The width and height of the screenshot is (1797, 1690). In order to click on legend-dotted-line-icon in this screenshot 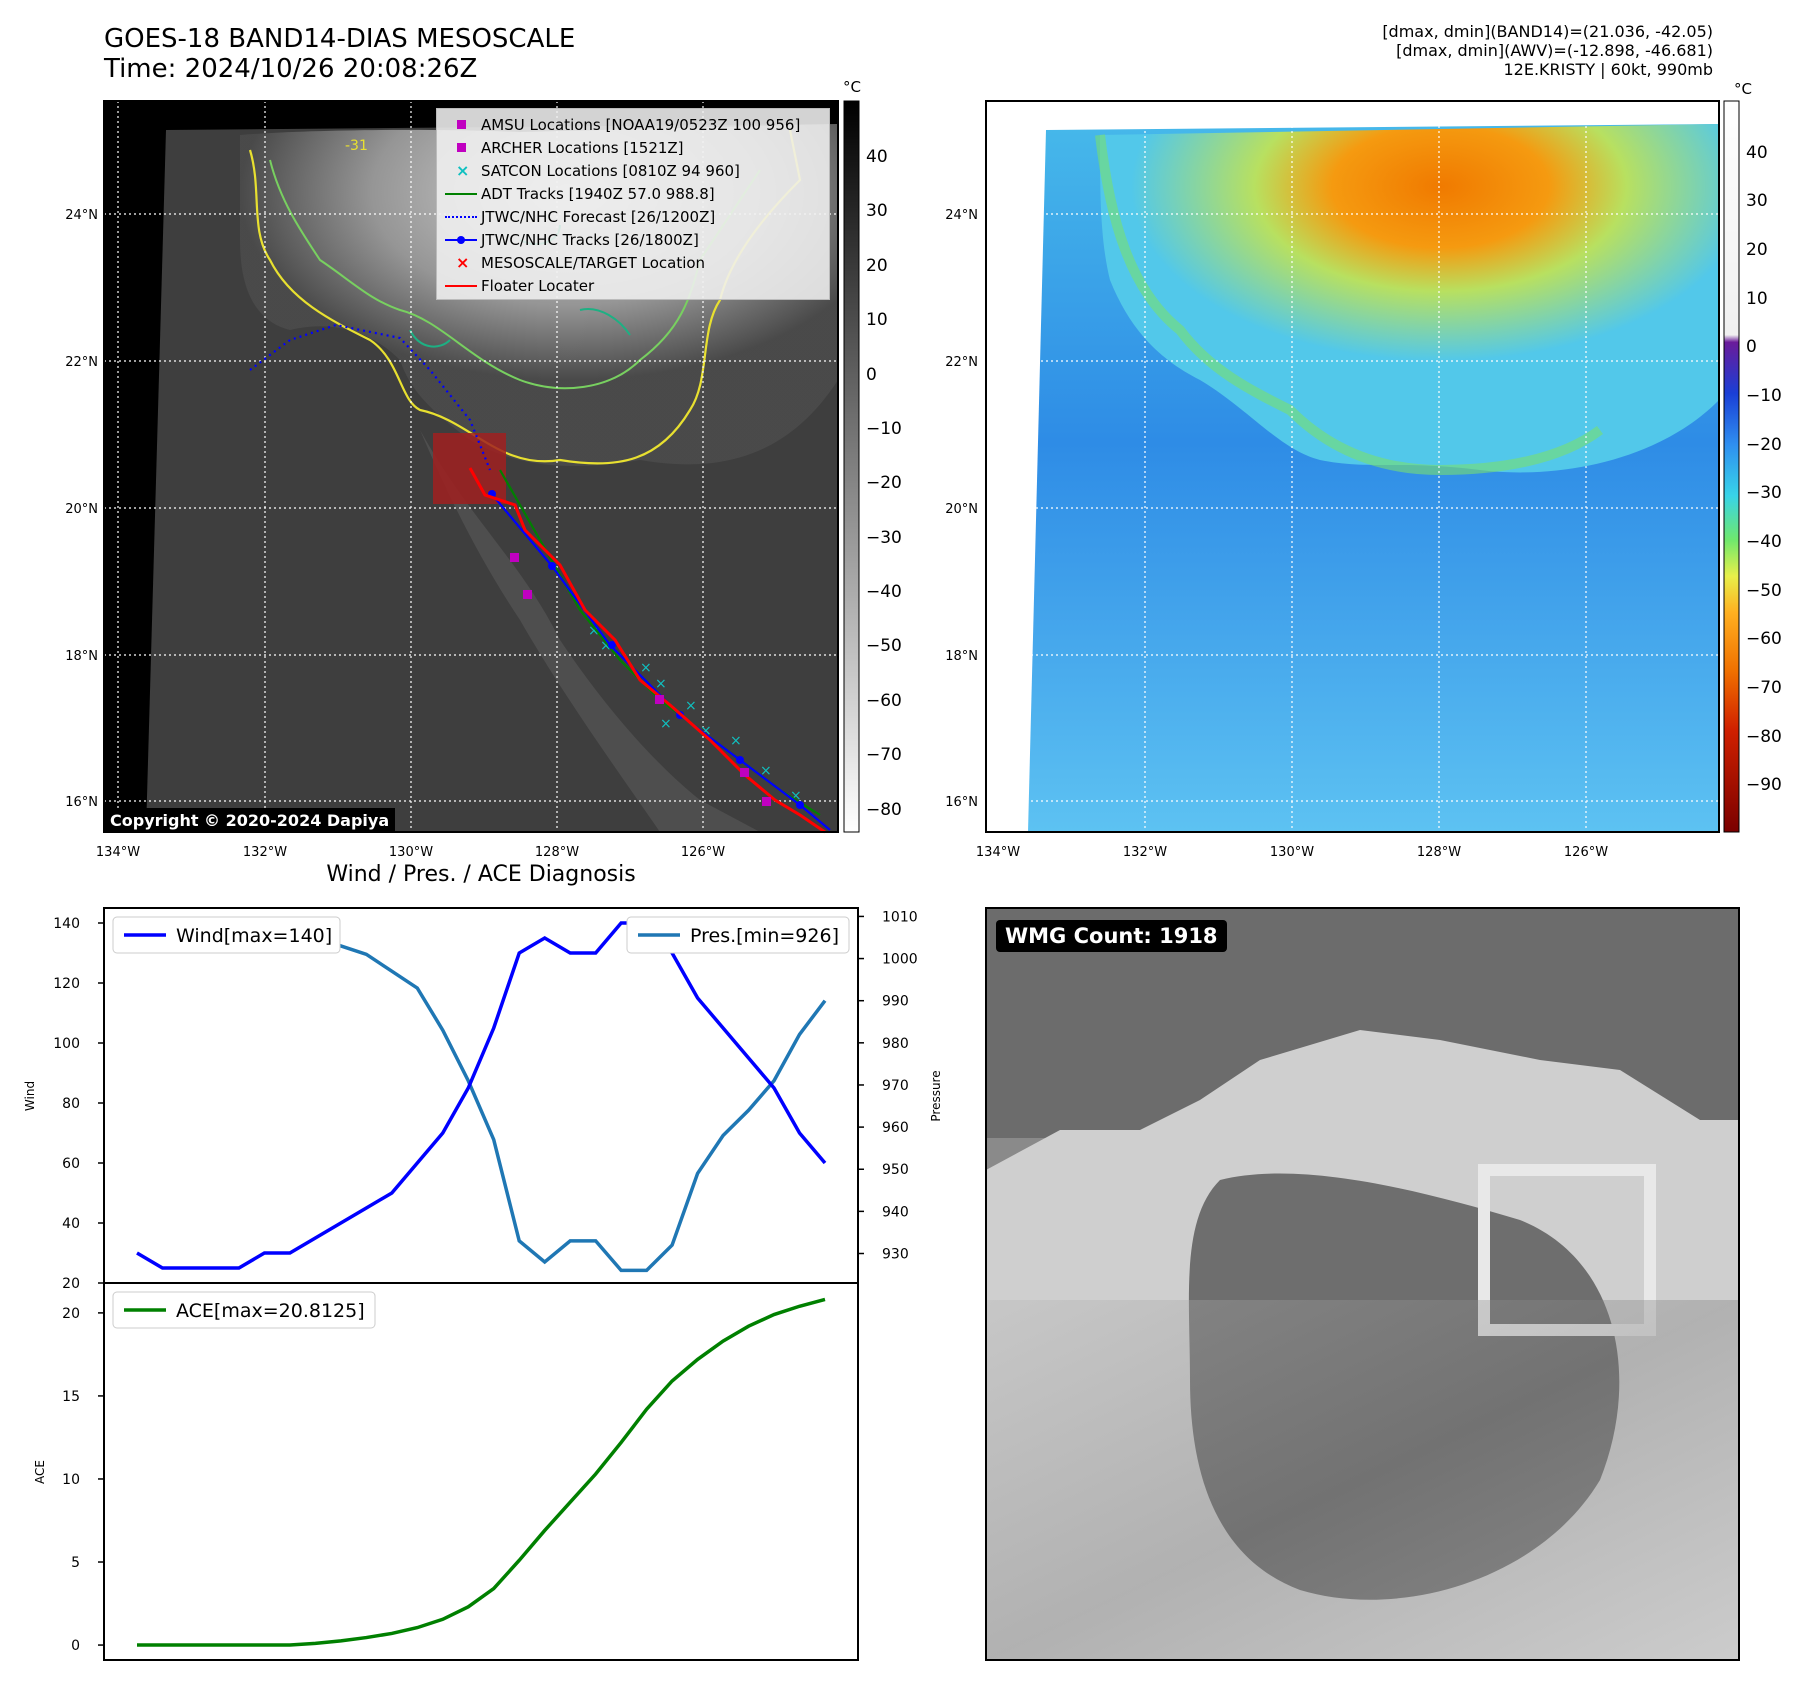, I will do `click(463, 217)`.